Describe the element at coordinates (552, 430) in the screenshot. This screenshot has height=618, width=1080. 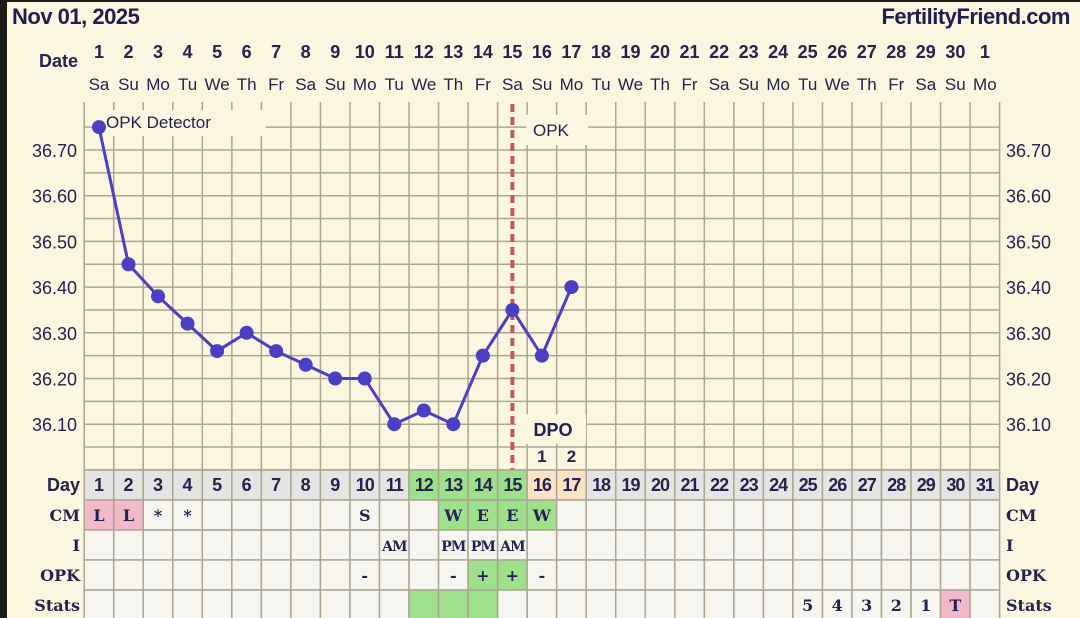
I see `dpo-label: DPO` at that location.